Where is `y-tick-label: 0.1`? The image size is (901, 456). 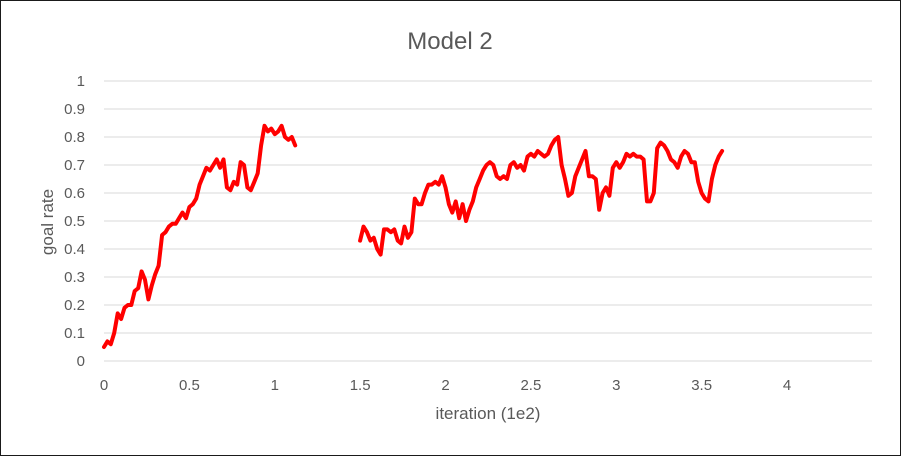 y-tick-label: 0.1 is located at coordinates (74, 333).